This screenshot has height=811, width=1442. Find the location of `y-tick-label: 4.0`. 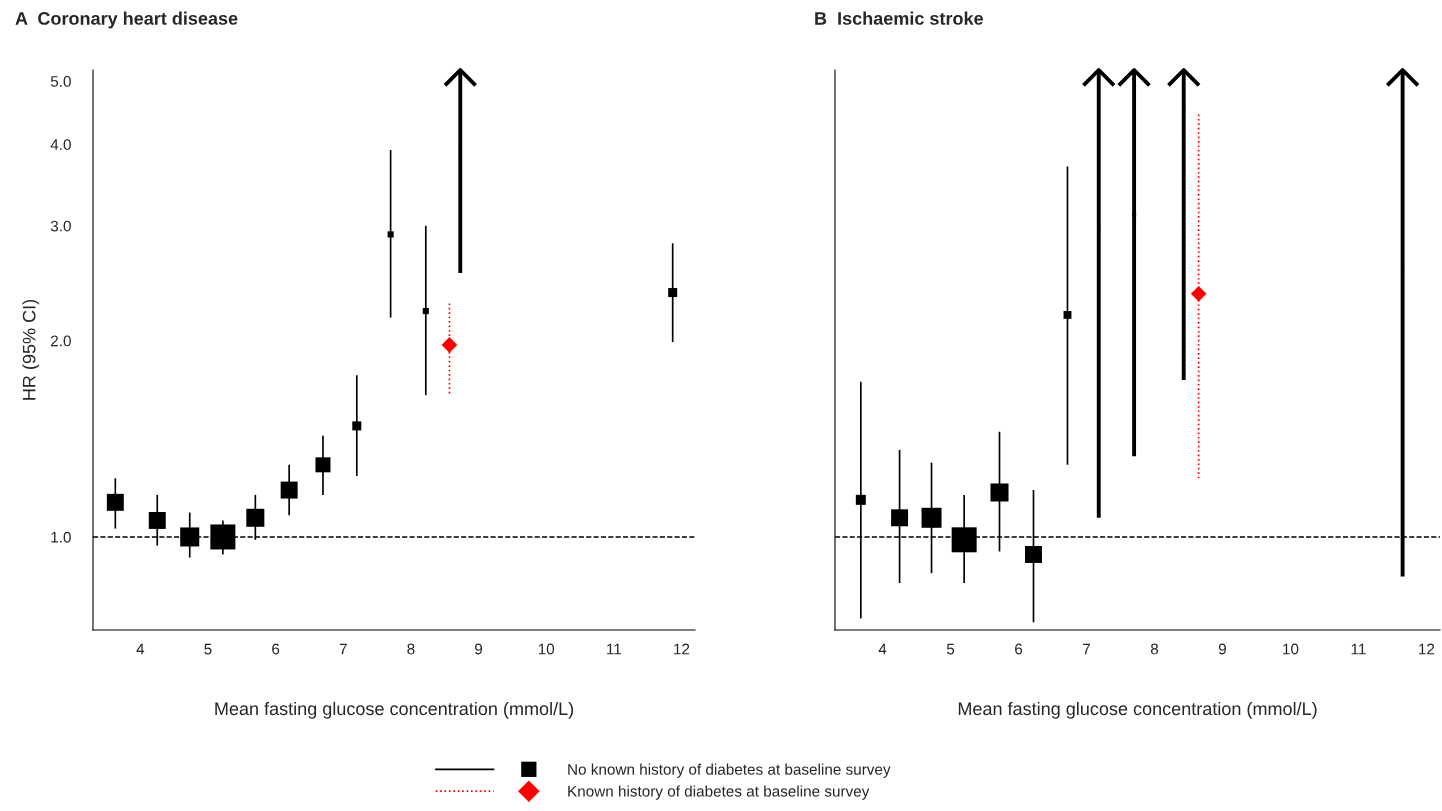

y-tick-label: 4.0 is located at coordinates (60, 144).